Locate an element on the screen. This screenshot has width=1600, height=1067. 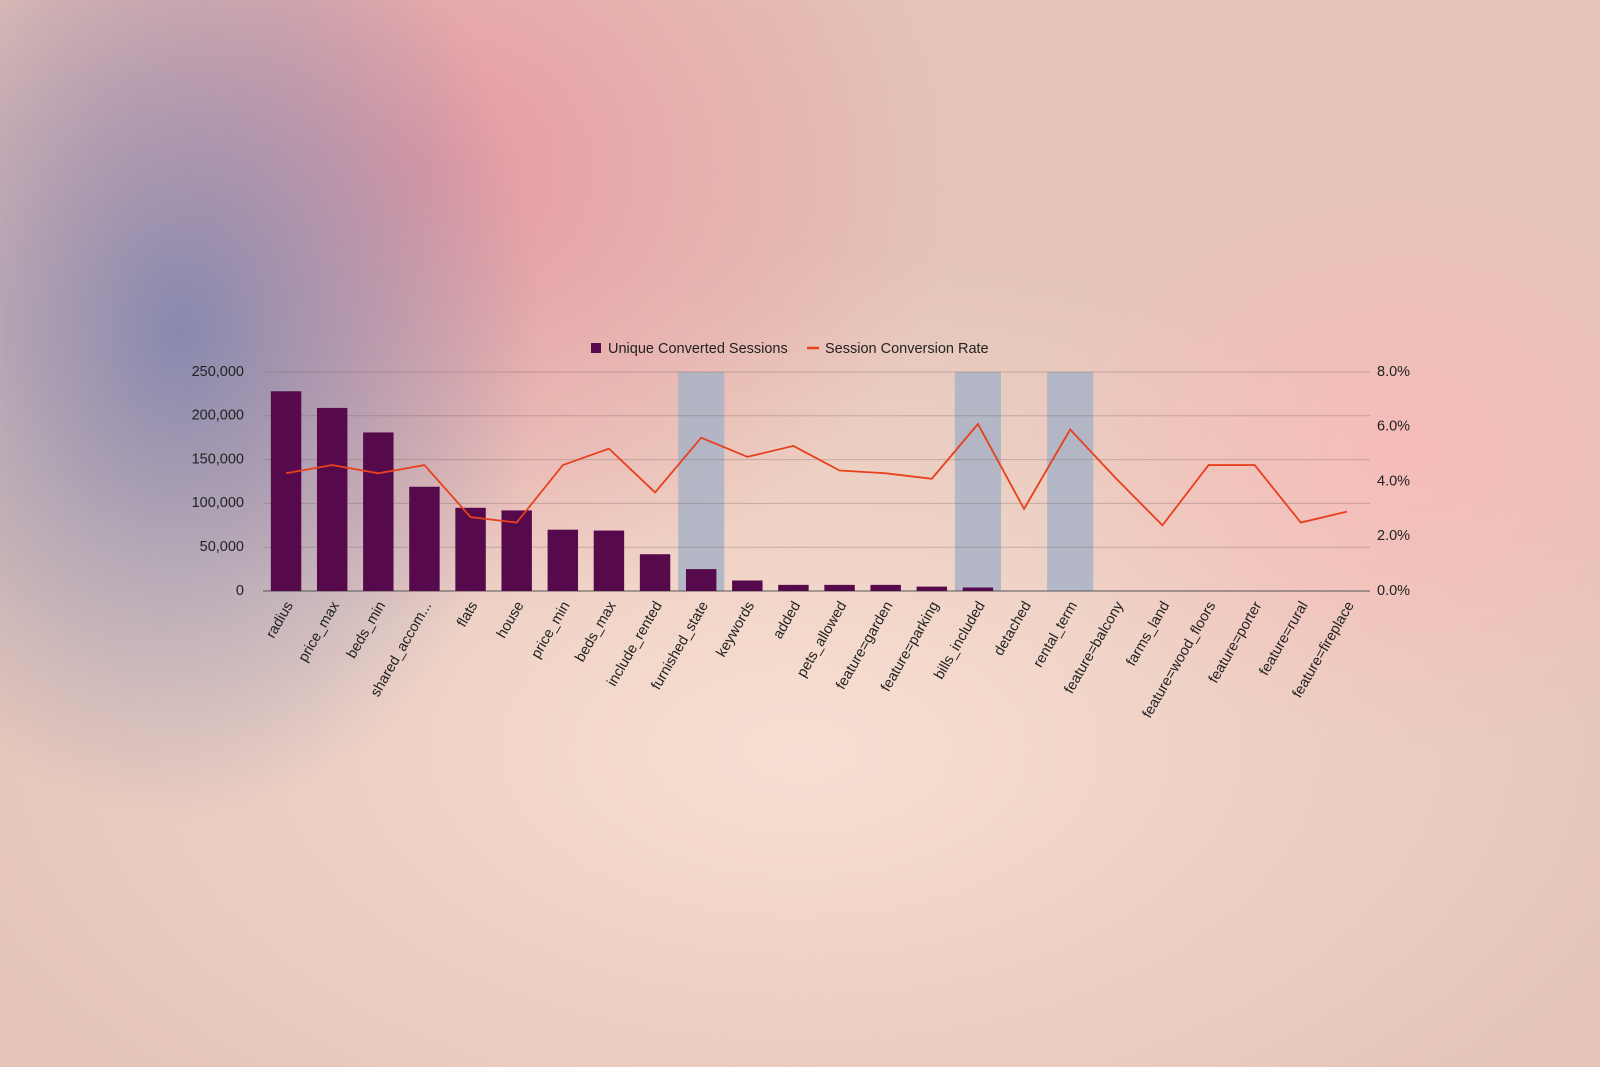
y-tick-label: 0 is located at coordinates (240, 591).